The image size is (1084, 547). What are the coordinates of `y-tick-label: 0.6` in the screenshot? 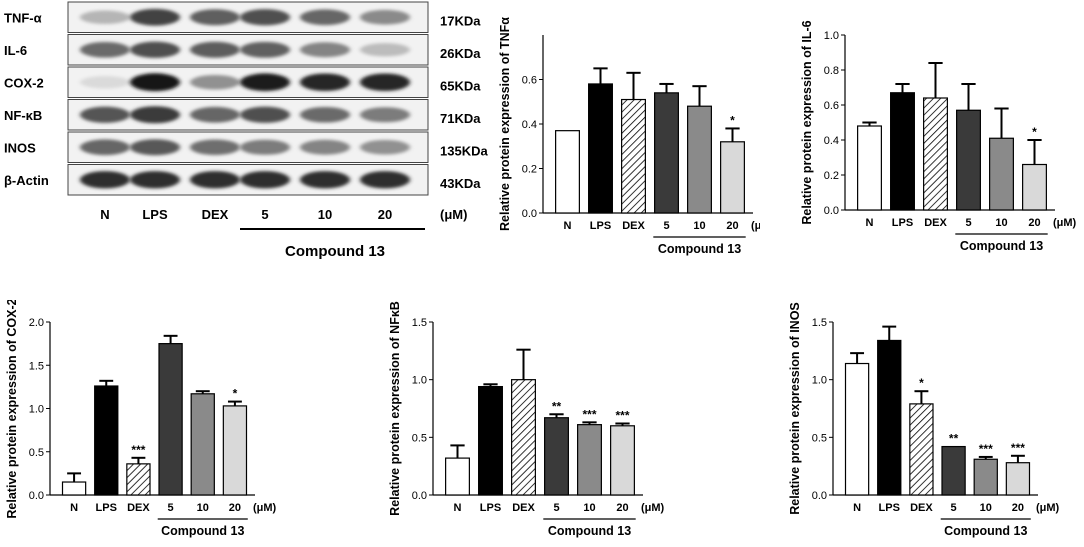 It's located at (831, 106).